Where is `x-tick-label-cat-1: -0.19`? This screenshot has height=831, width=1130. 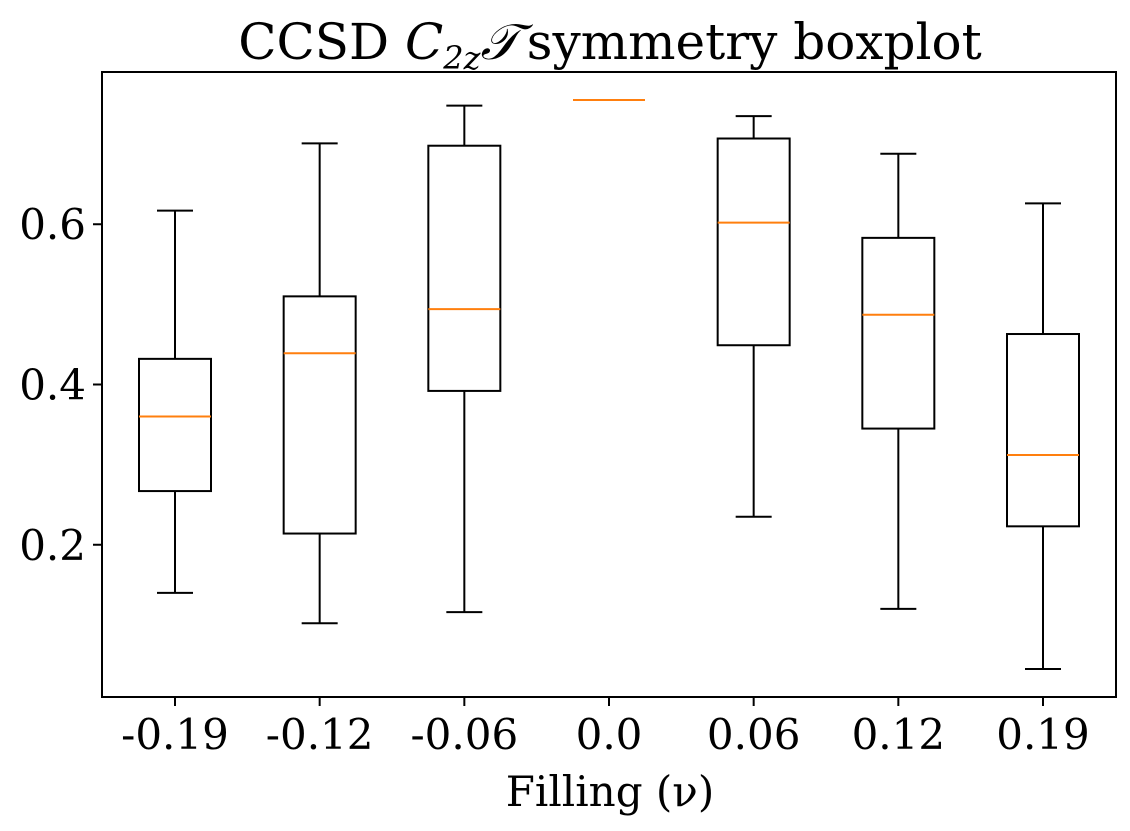 x-tick-label-cat-1: -0.19 is located at coordinates (175, 734).